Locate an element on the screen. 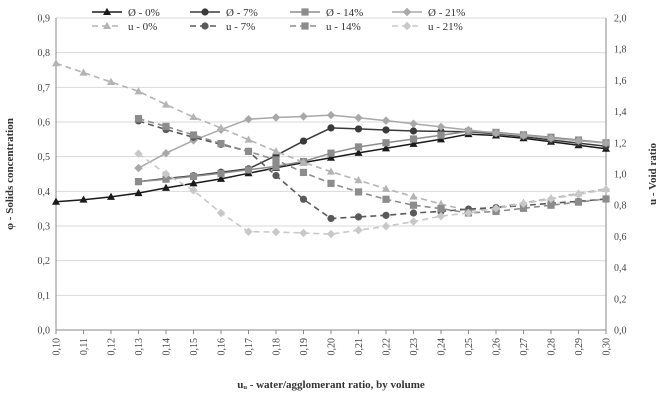 The width and height of the screenshot is (667, 397). y-left-tick-label: 0,7 is located at coordinates (44, 88).